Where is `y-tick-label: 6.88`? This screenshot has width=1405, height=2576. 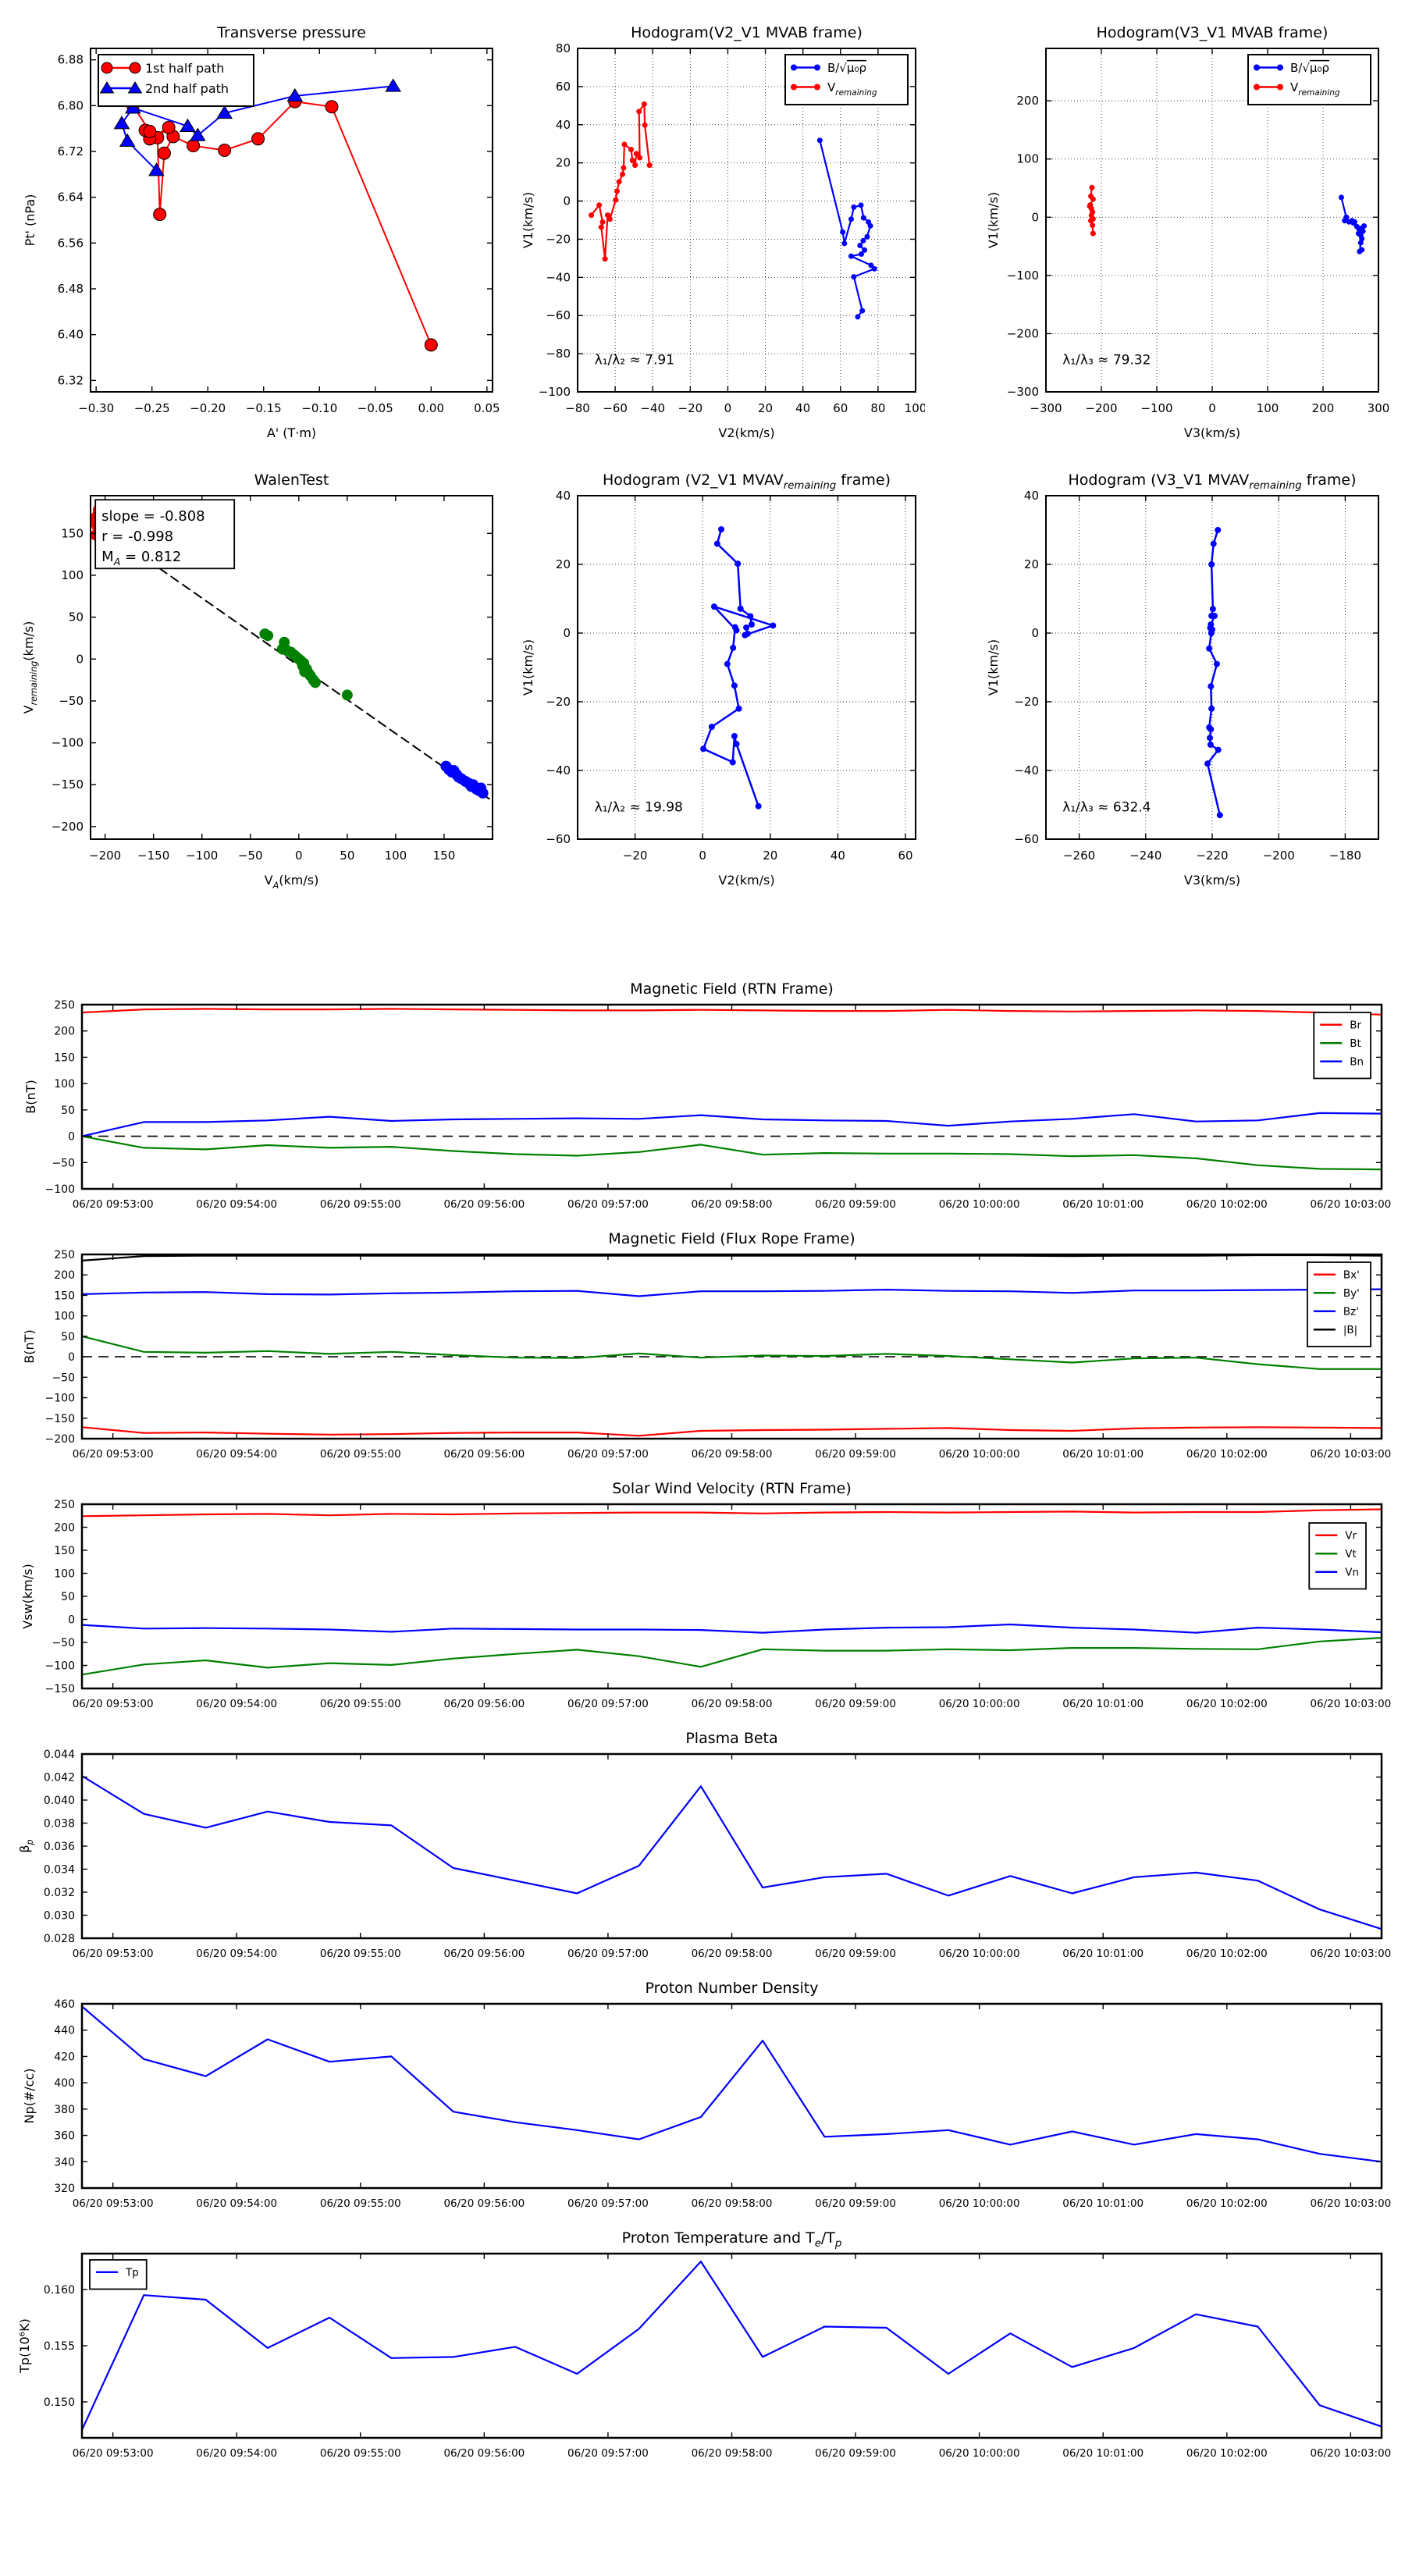
y-tick-label: 6.88 is located at coordinates (71, 60).